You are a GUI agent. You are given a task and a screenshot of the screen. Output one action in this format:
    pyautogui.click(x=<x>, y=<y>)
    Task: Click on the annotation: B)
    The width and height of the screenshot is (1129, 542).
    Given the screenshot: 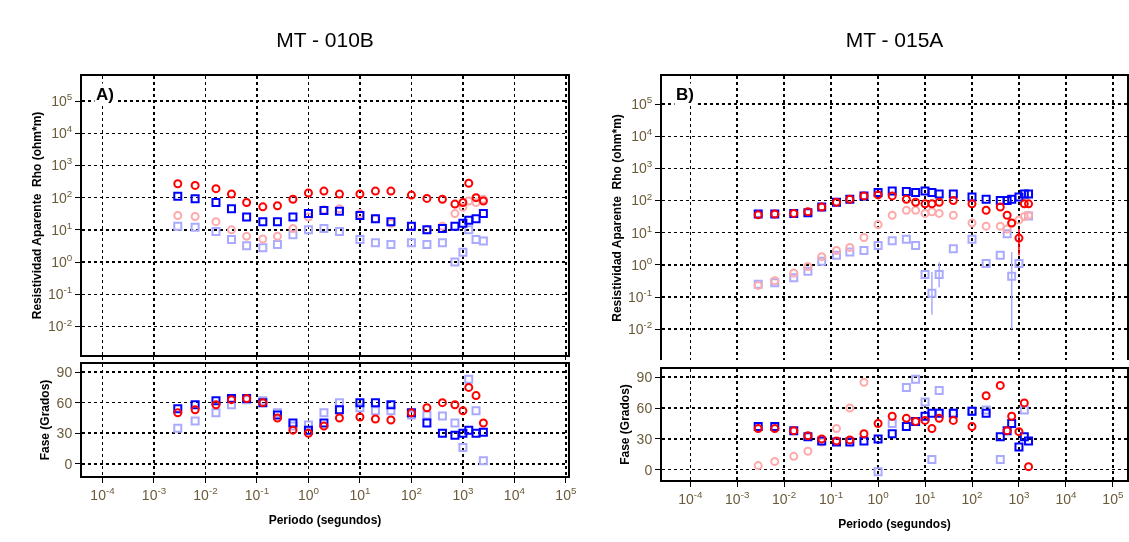 What is the action you would take?
    pyautogui.click(x=685, y=94)
    